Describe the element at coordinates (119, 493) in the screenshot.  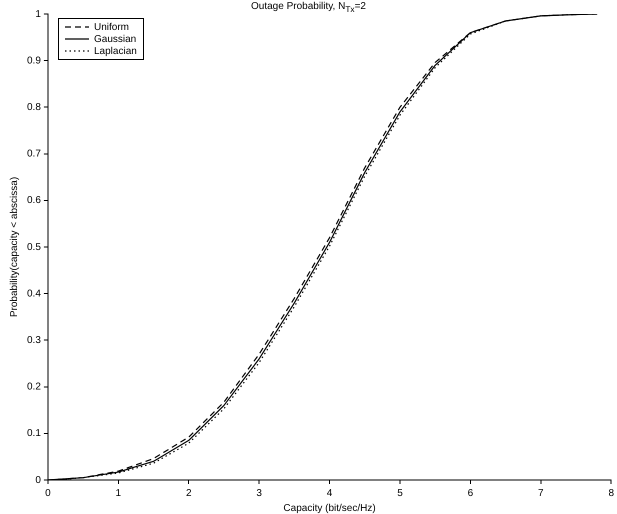
I see `x-tick-label: 1` at that location.